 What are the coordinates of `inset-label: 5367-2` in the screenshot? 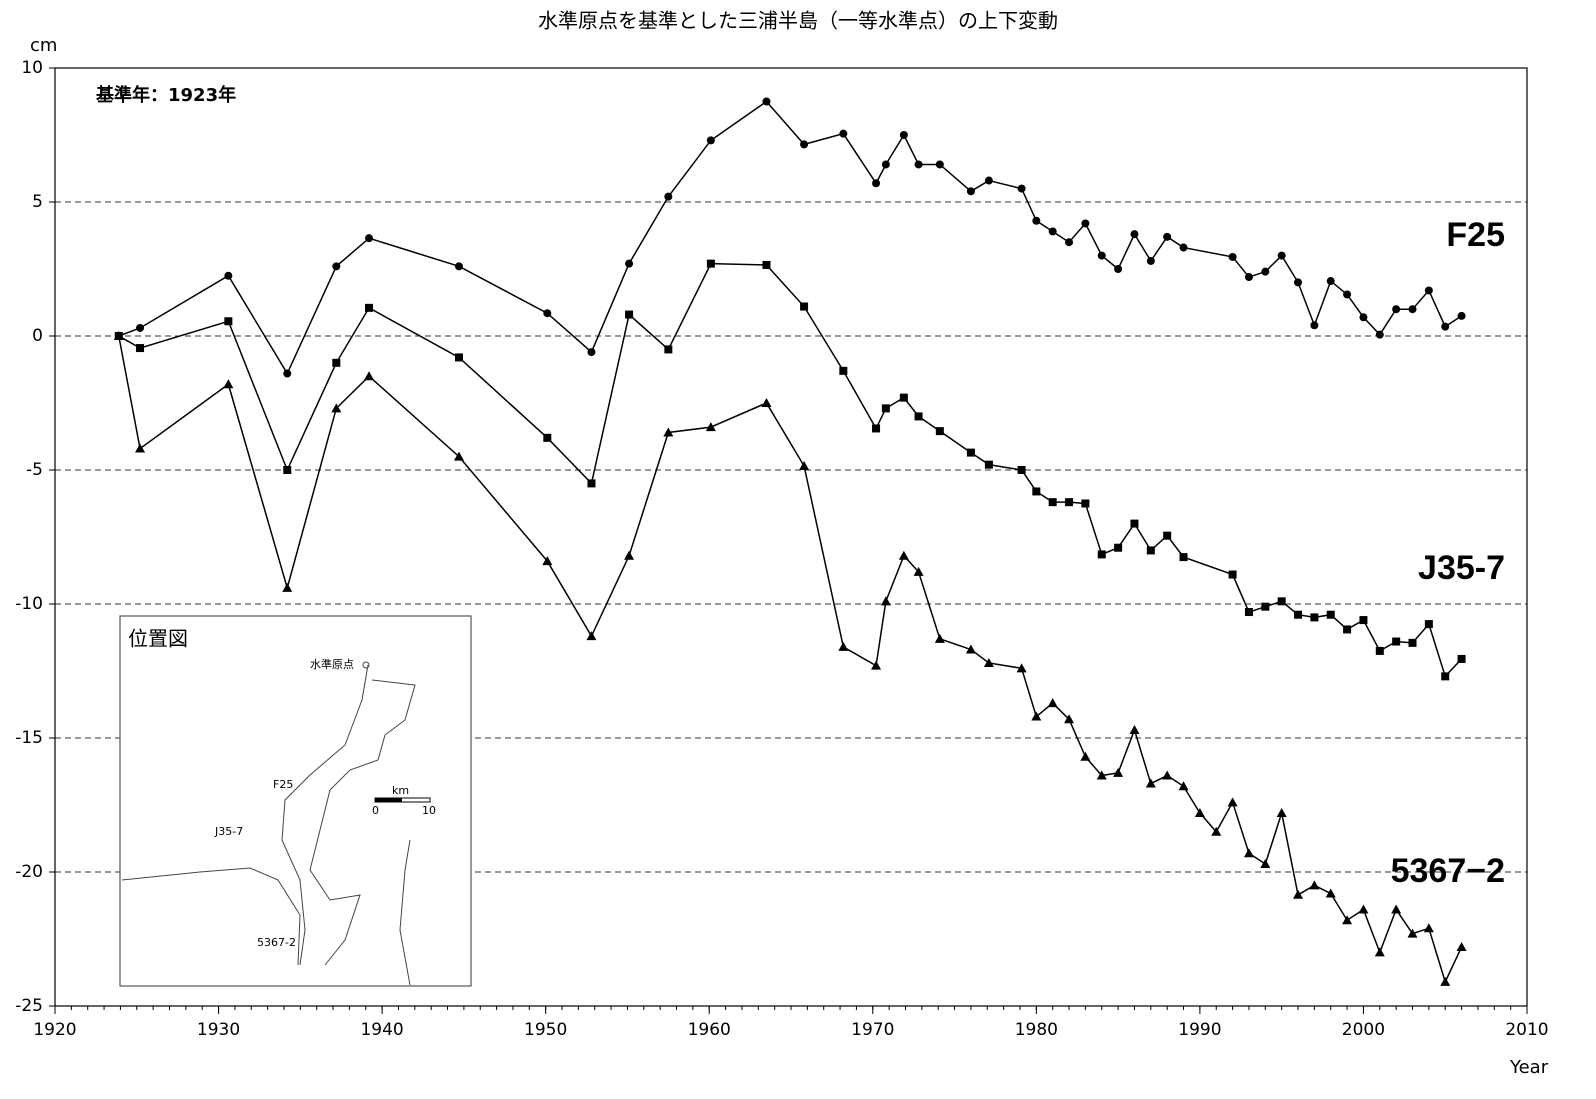 It's located at (276, 942).